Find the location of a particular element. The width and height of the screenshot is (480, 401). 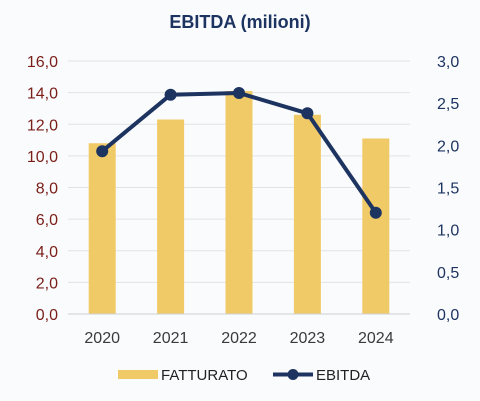

x-axis: 2020 2021 2022 2023 2024 is located at coordinates (239, 330).